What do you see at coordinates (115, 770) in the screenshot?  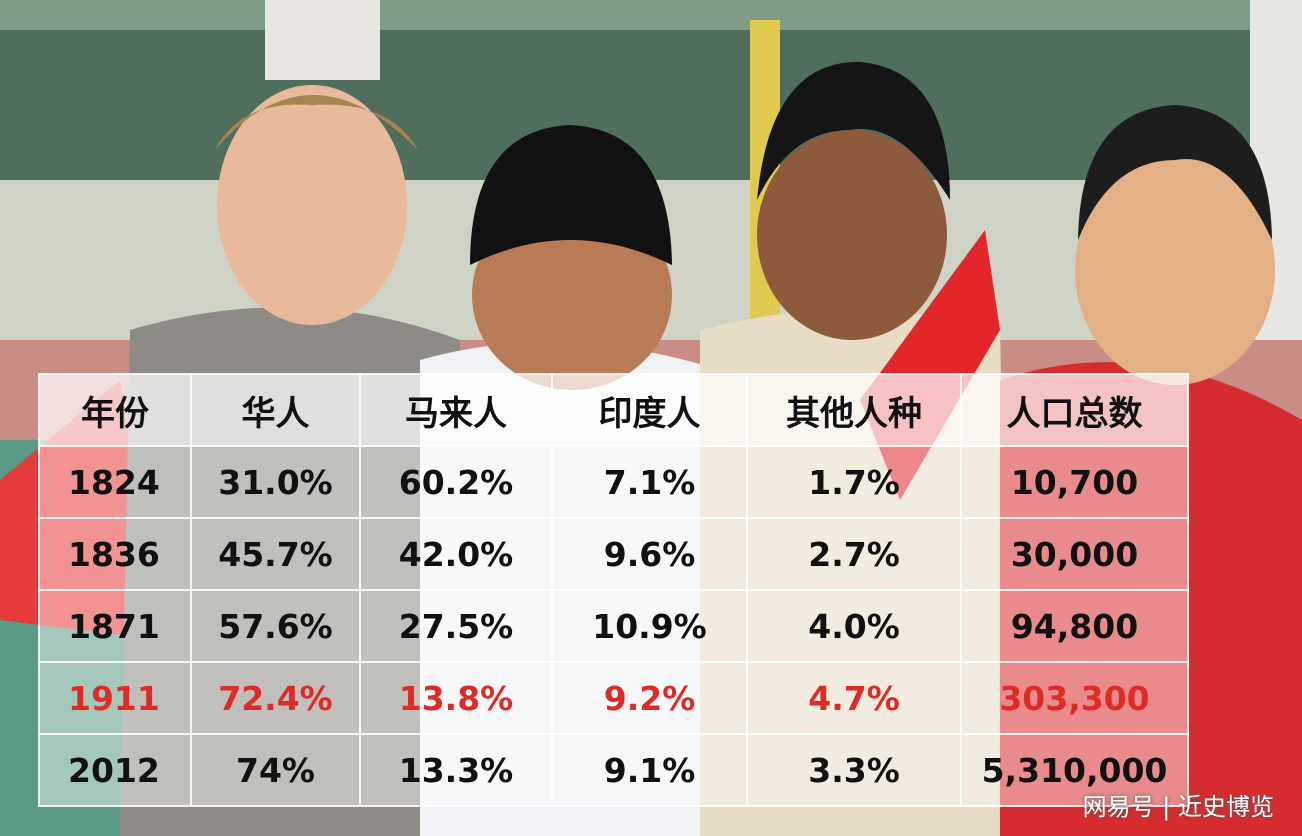 I see `year-cell: 2012` at bounding box center [115, 770].